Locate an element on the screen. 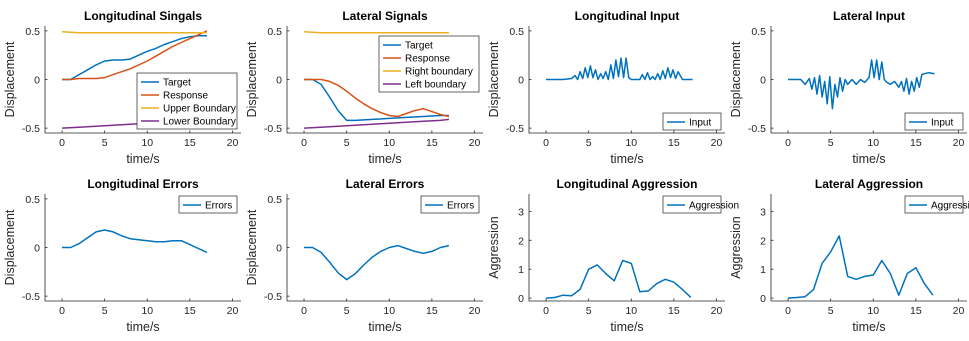 This screenshot has height=341, width=969. series-line-right-boundary is located at coordinates (376, 32).